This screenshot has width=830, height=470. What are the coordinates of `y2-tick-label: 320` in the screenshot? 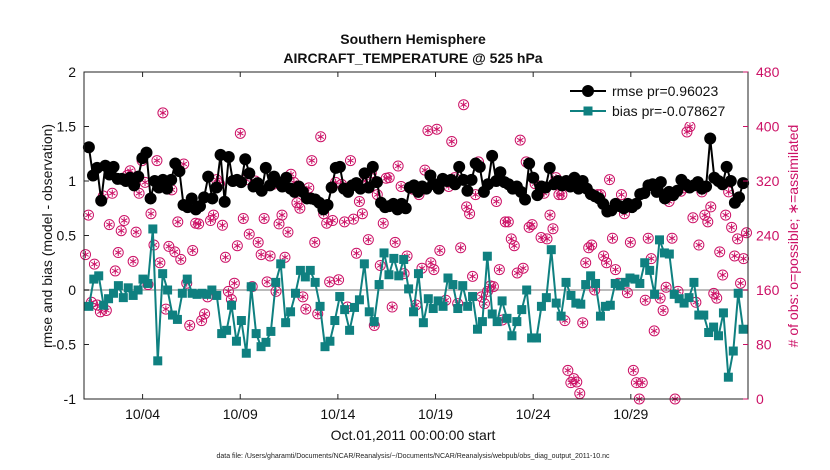 It's located at (768, 181).